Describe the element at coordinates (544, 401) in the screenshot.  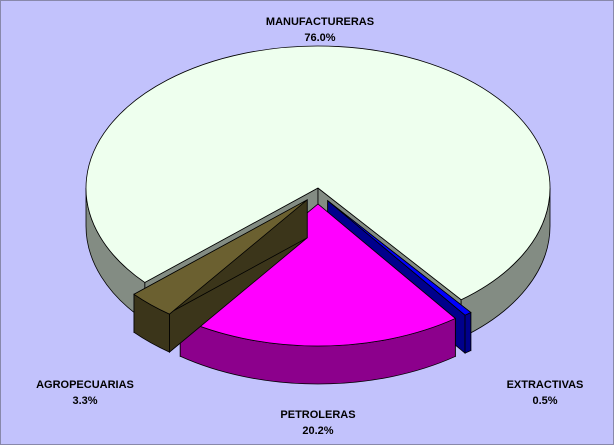
I see `slice-value-label: 0.5%` at that location.